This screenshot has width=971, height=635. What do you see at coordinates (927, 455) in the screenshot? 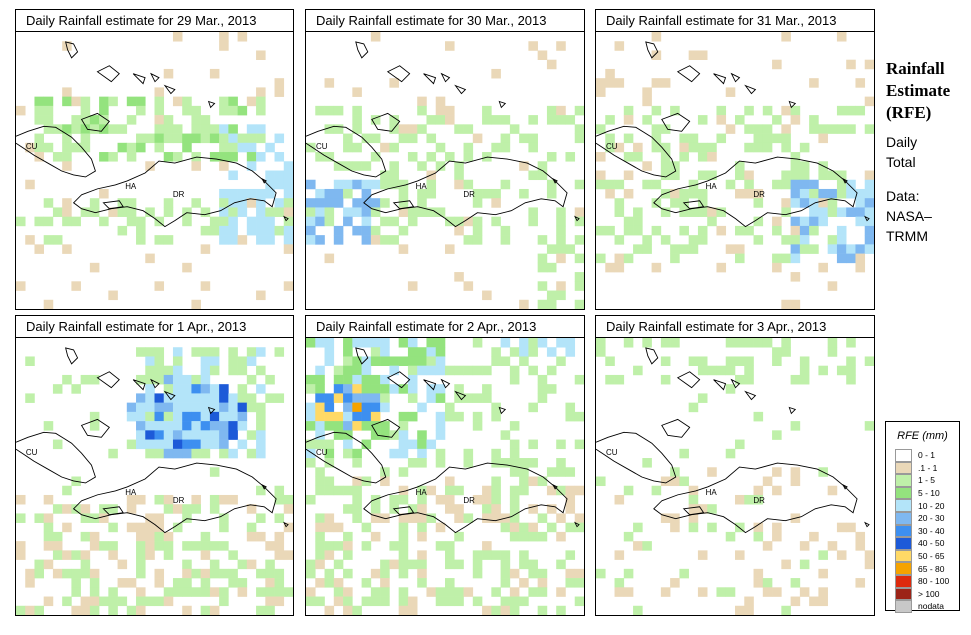
I see `legend-label: 0 - 1` at bounding box center [927, 455].